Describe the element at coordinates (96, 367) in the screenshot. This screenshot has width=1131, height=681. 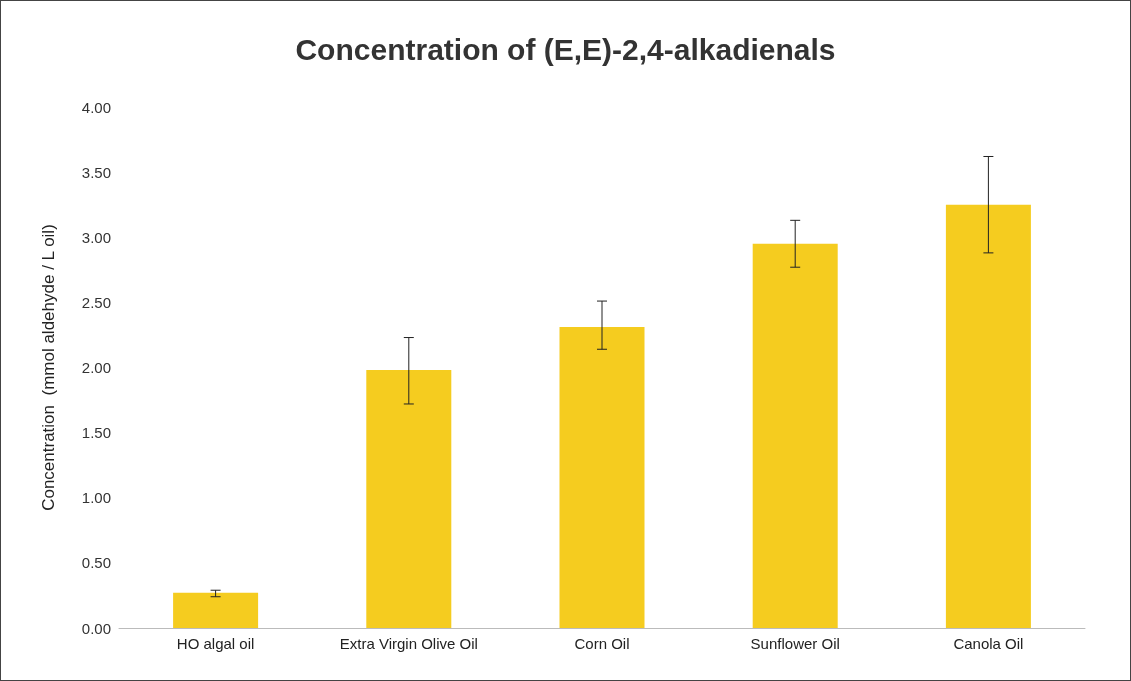
I see `y-tick-label: 2.00` at that location.